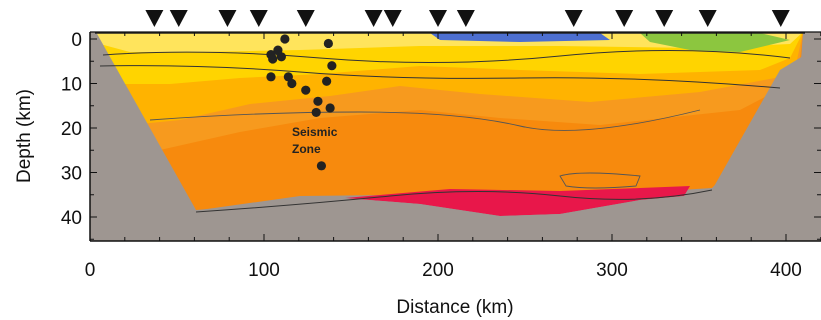  I want to click on y-tick-label: 20, so click(71, 129).